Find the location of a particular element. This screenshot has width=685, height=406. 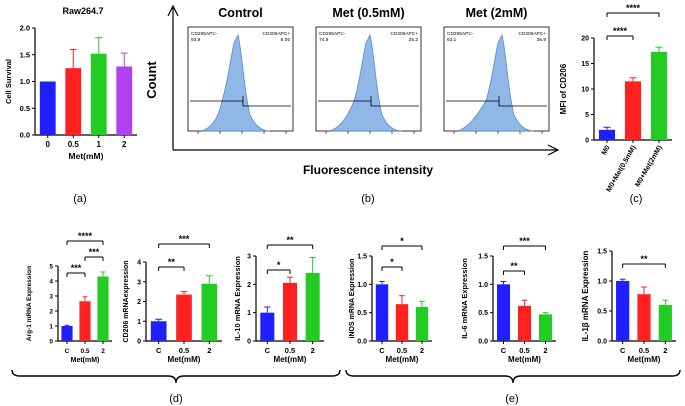

y-tick-label: 2.0 is located at coordinates (25, 28).